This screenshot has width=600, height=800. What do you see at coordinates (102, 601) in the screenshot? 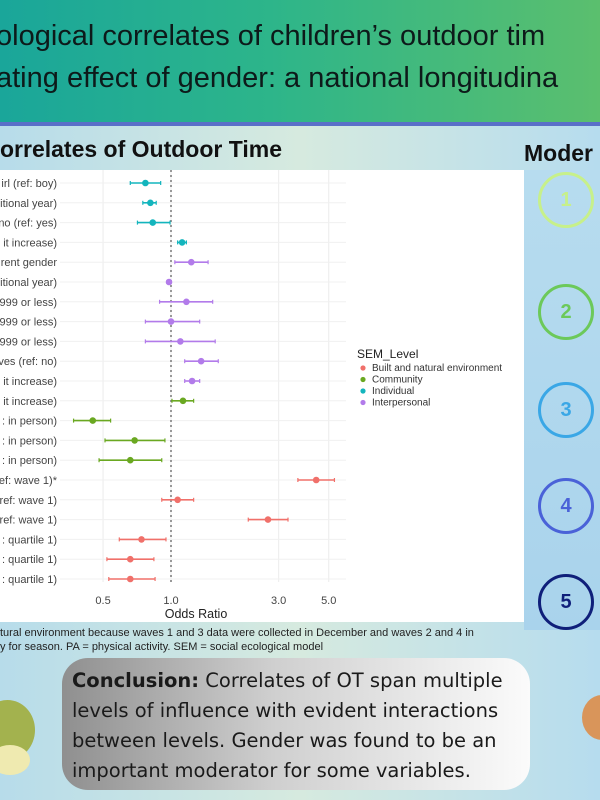
I see `x-tick-label: 0.5` at bounding box center [102, 601].